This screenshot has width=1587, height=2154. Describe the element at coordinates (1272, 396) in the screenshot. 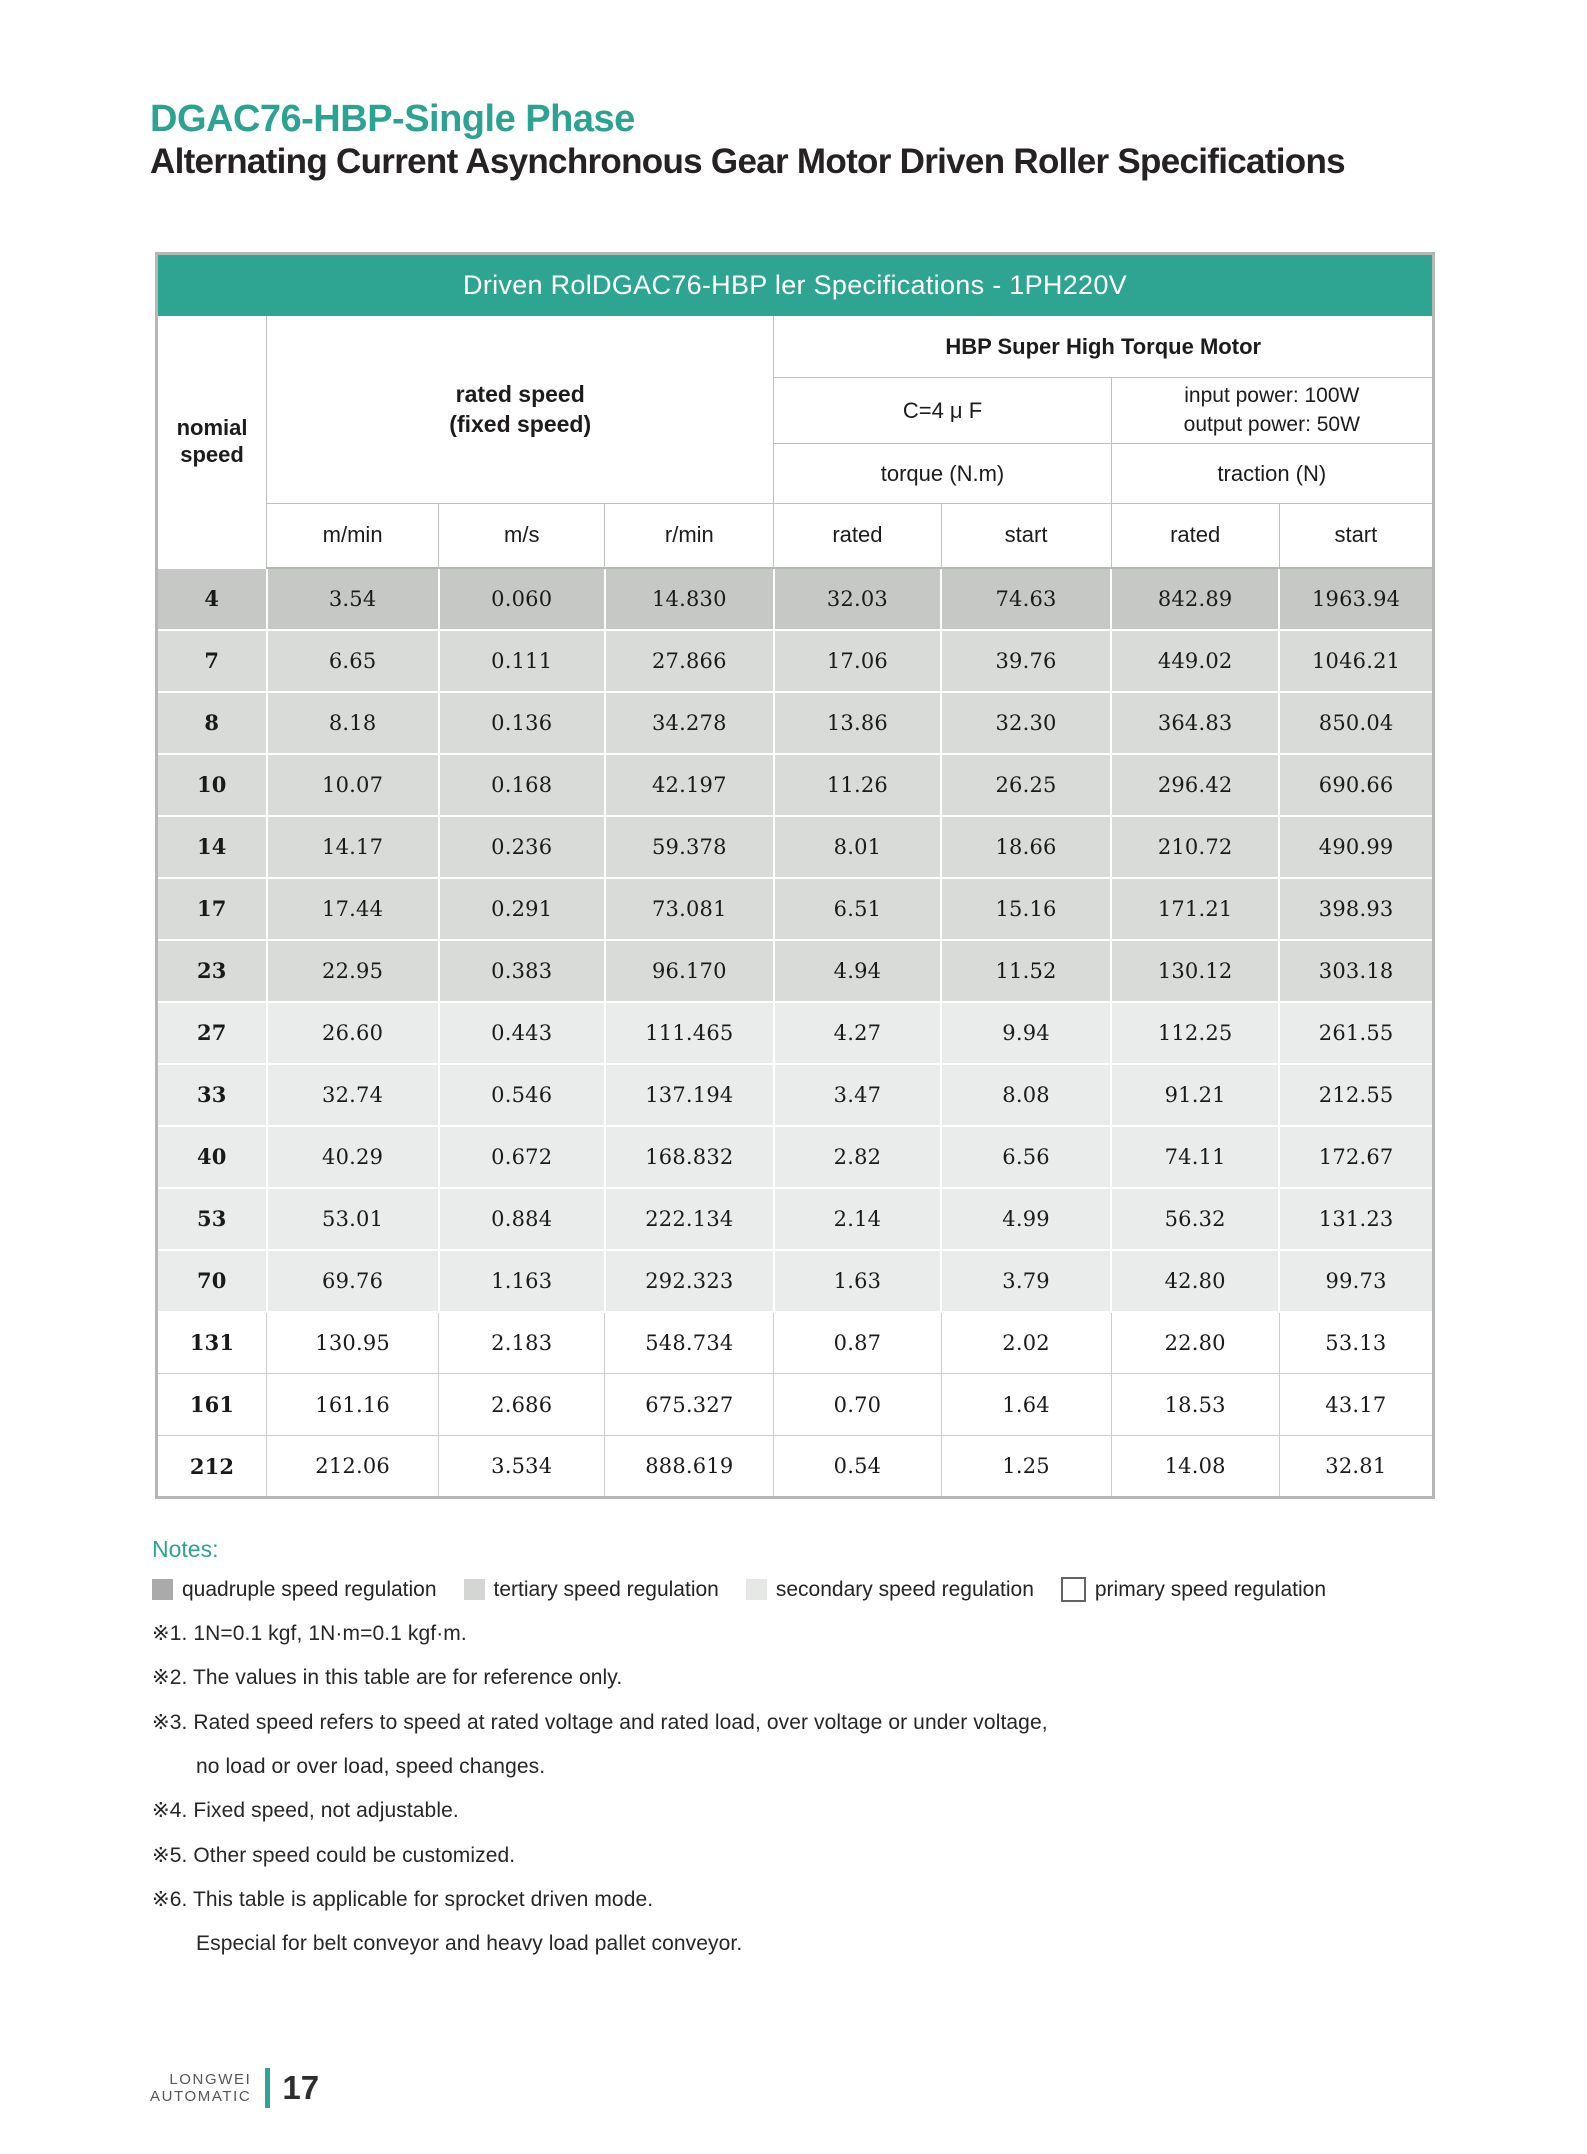

I see `power-line1: input power: 100W` at that location.